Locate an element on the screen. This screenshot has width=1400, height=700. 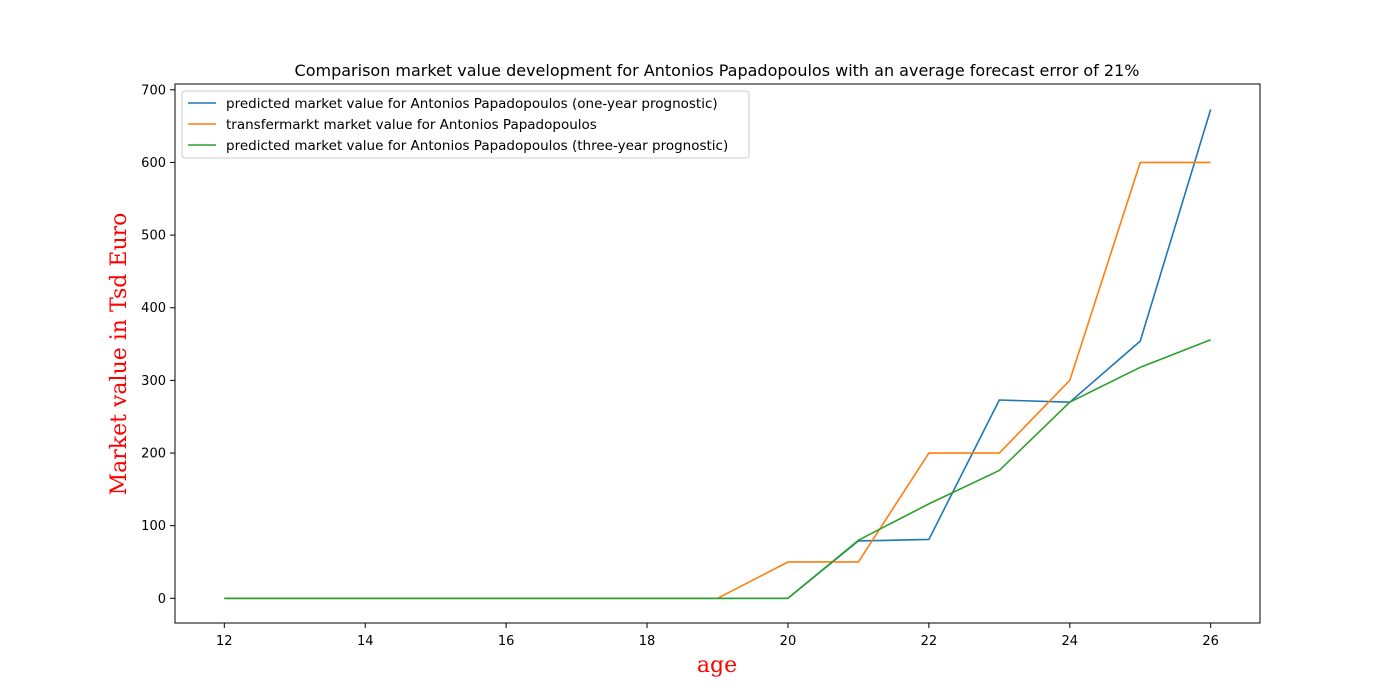
x-tick-label: 22 is located at coordinates (929, 641).